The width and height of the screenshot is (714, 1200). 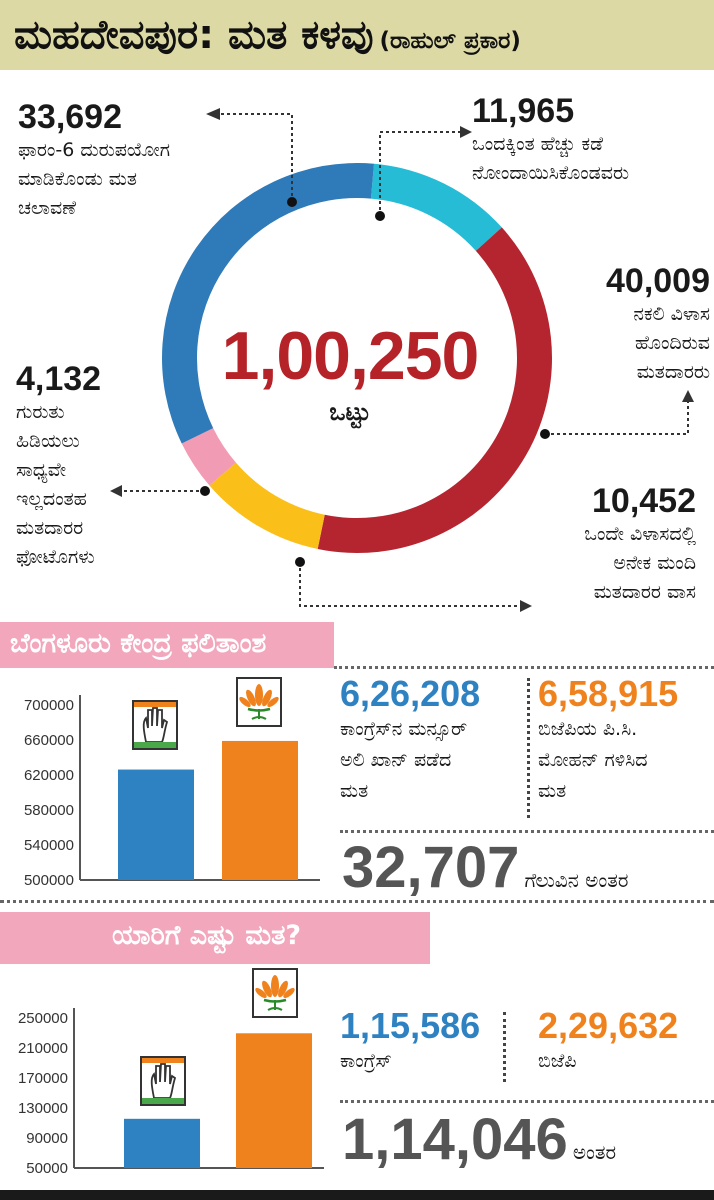 I want to click on section1-bar-chart: 500000 540000 580000 620000 660000 700000, so click(x=172, y=792).